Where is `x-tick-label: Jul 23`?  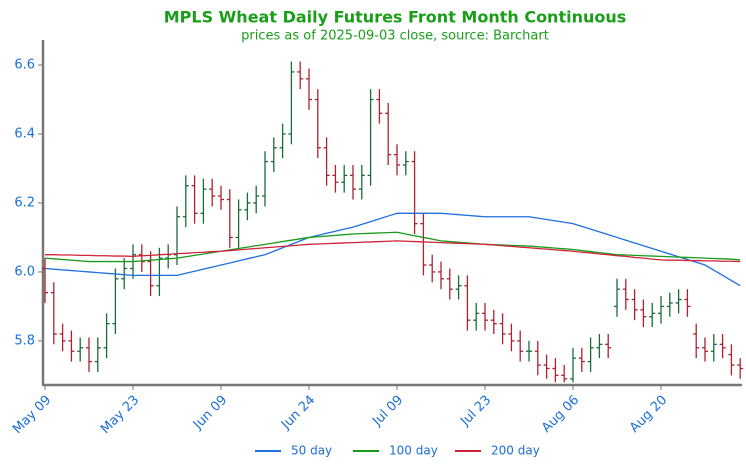
x-tick-label: Jul 23 is located at coordinates (475, 411).